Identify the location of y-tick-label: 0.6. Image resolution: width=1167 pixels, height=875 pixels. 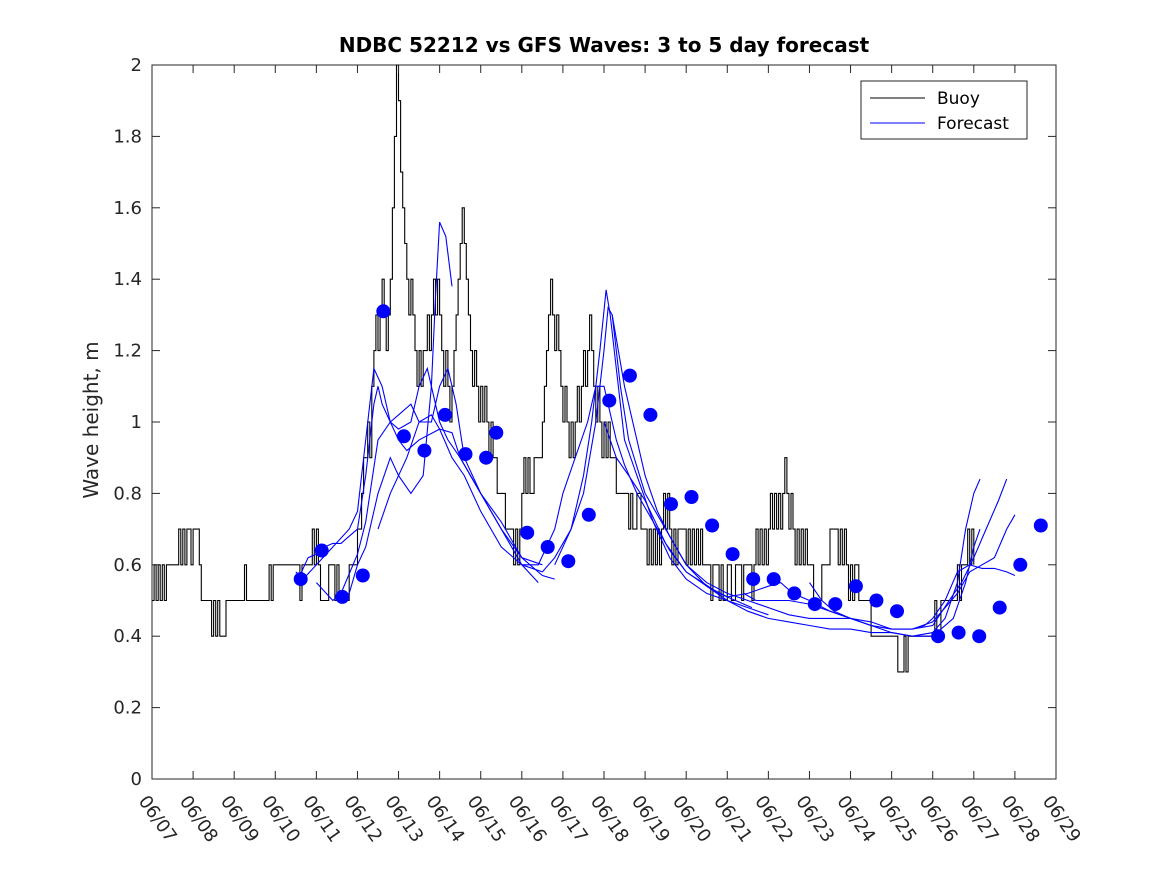
(127, 565).